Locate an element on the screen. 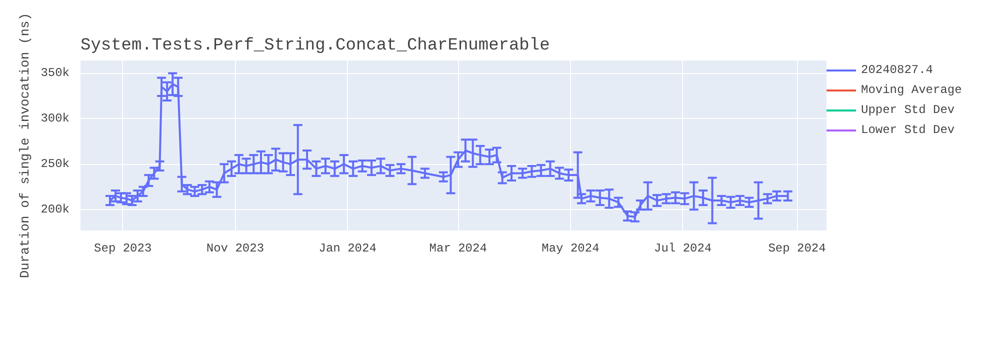 This screenshot has height=350, width=1000. chart-title: System.Tests.Perf_String.Concat_CharEnumerable is located at coordinates (315, 46).